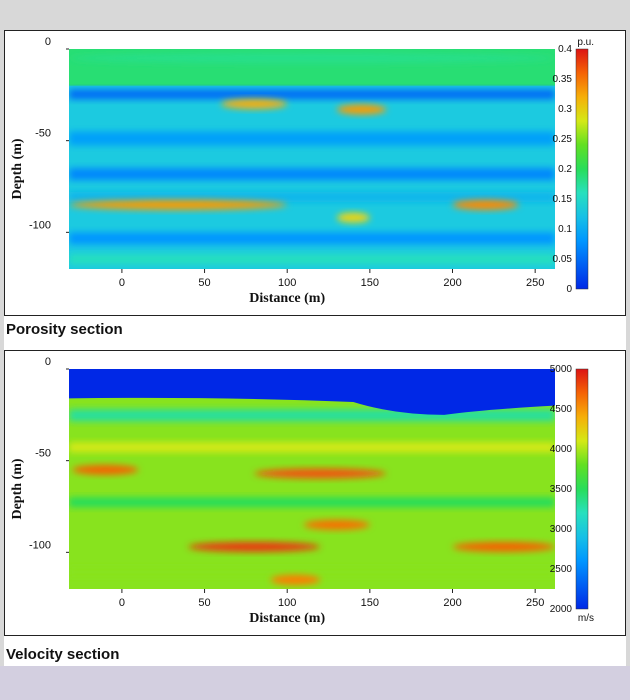 The width and height of the screenshot is (630, 700). I want to click on colorbar-tick-label: 0, so click(569, 289).